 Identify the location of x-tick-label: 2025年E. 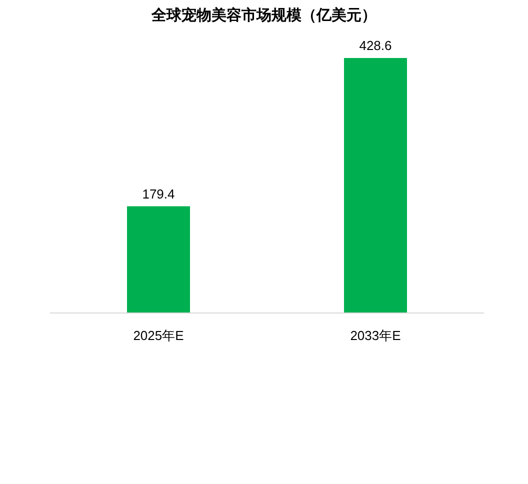
(158, 335).